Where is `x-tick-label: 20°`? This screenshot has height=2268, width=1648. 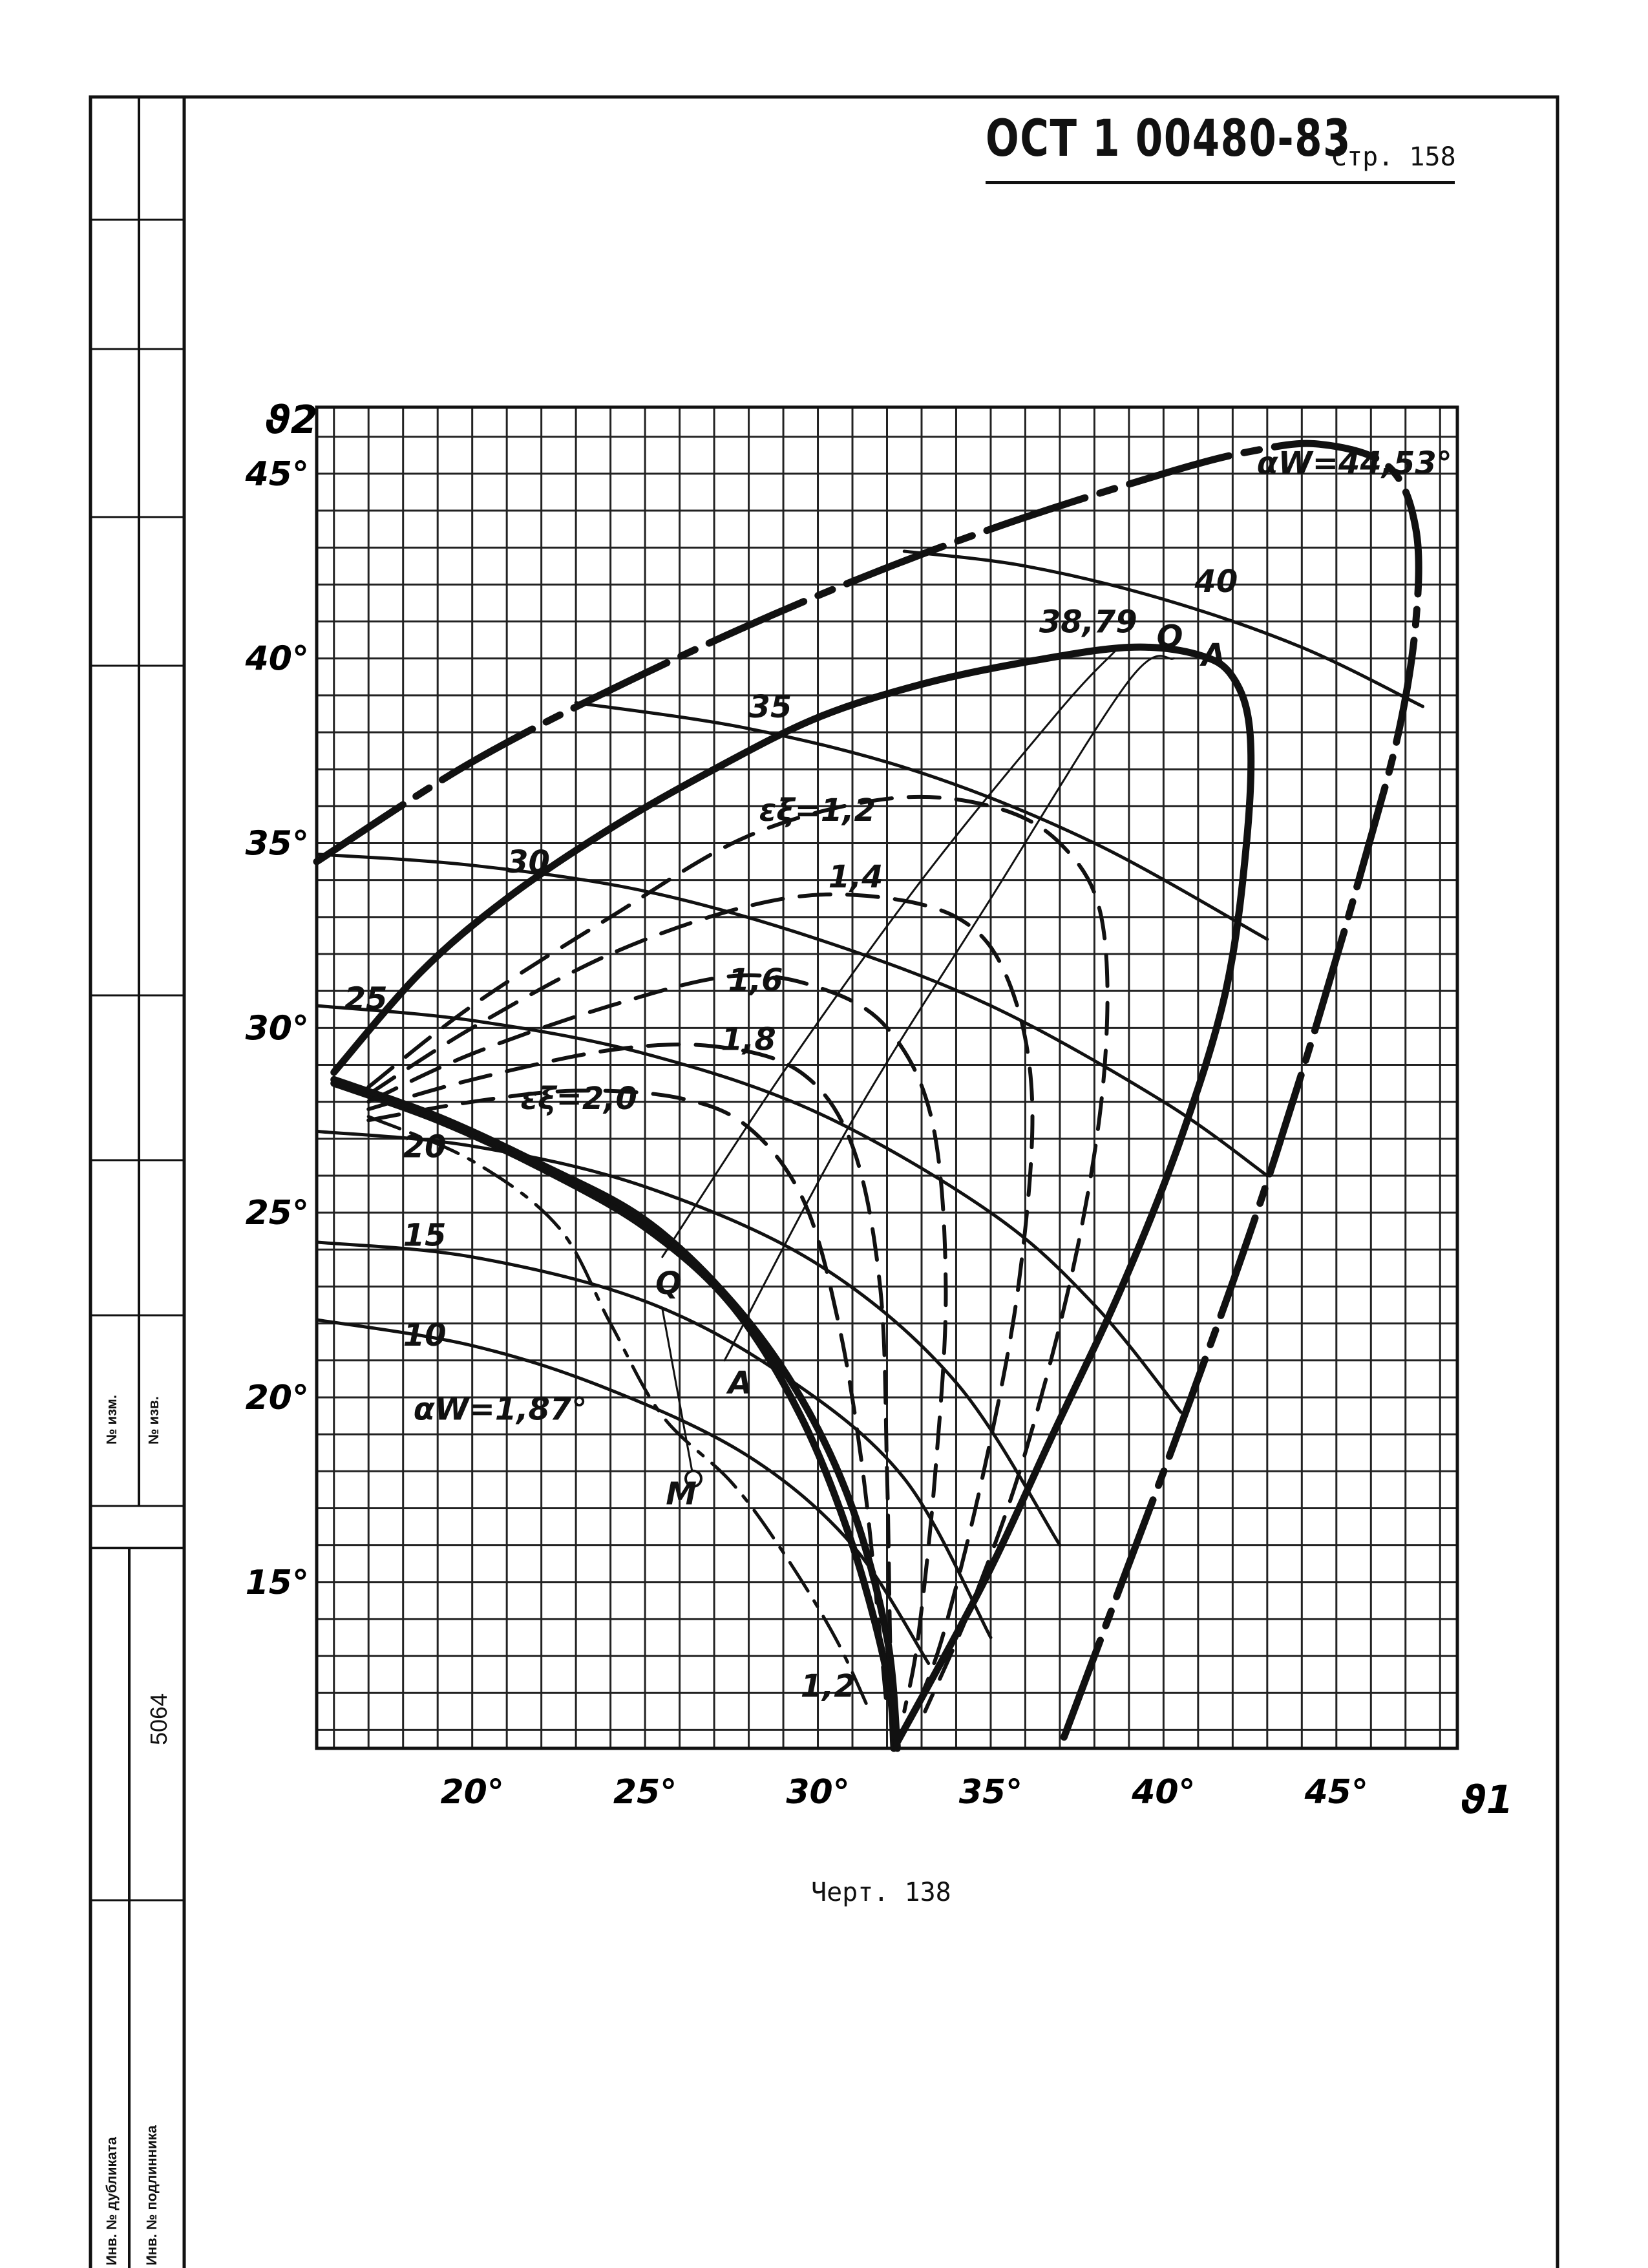 x-tick-label: 20° is located at coordinates (471, 1792).